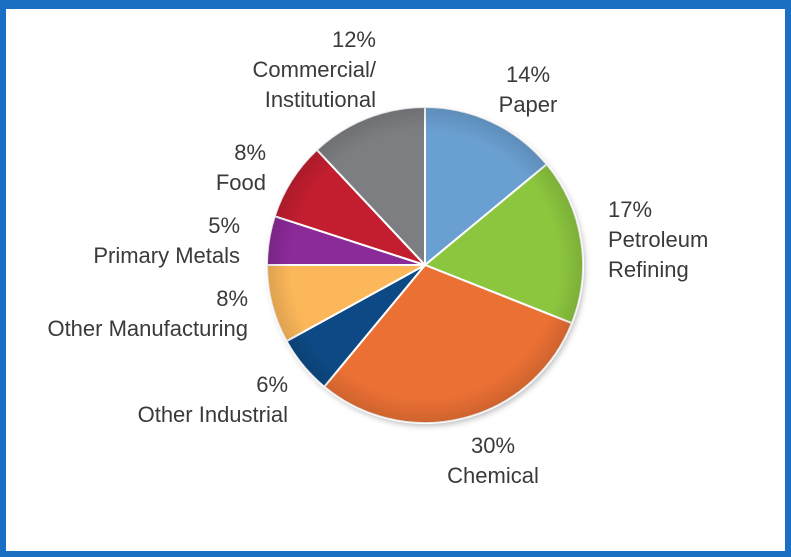  Describe the element at coordinates (354, 39) in the screenshot. I see `label-percent: 12%` at that location.